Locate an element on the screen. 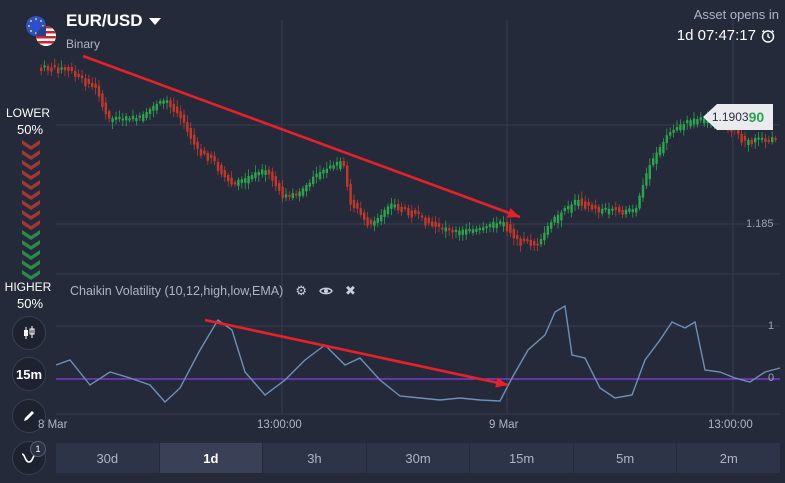  eye-icon is located at coordinates (326, 291).